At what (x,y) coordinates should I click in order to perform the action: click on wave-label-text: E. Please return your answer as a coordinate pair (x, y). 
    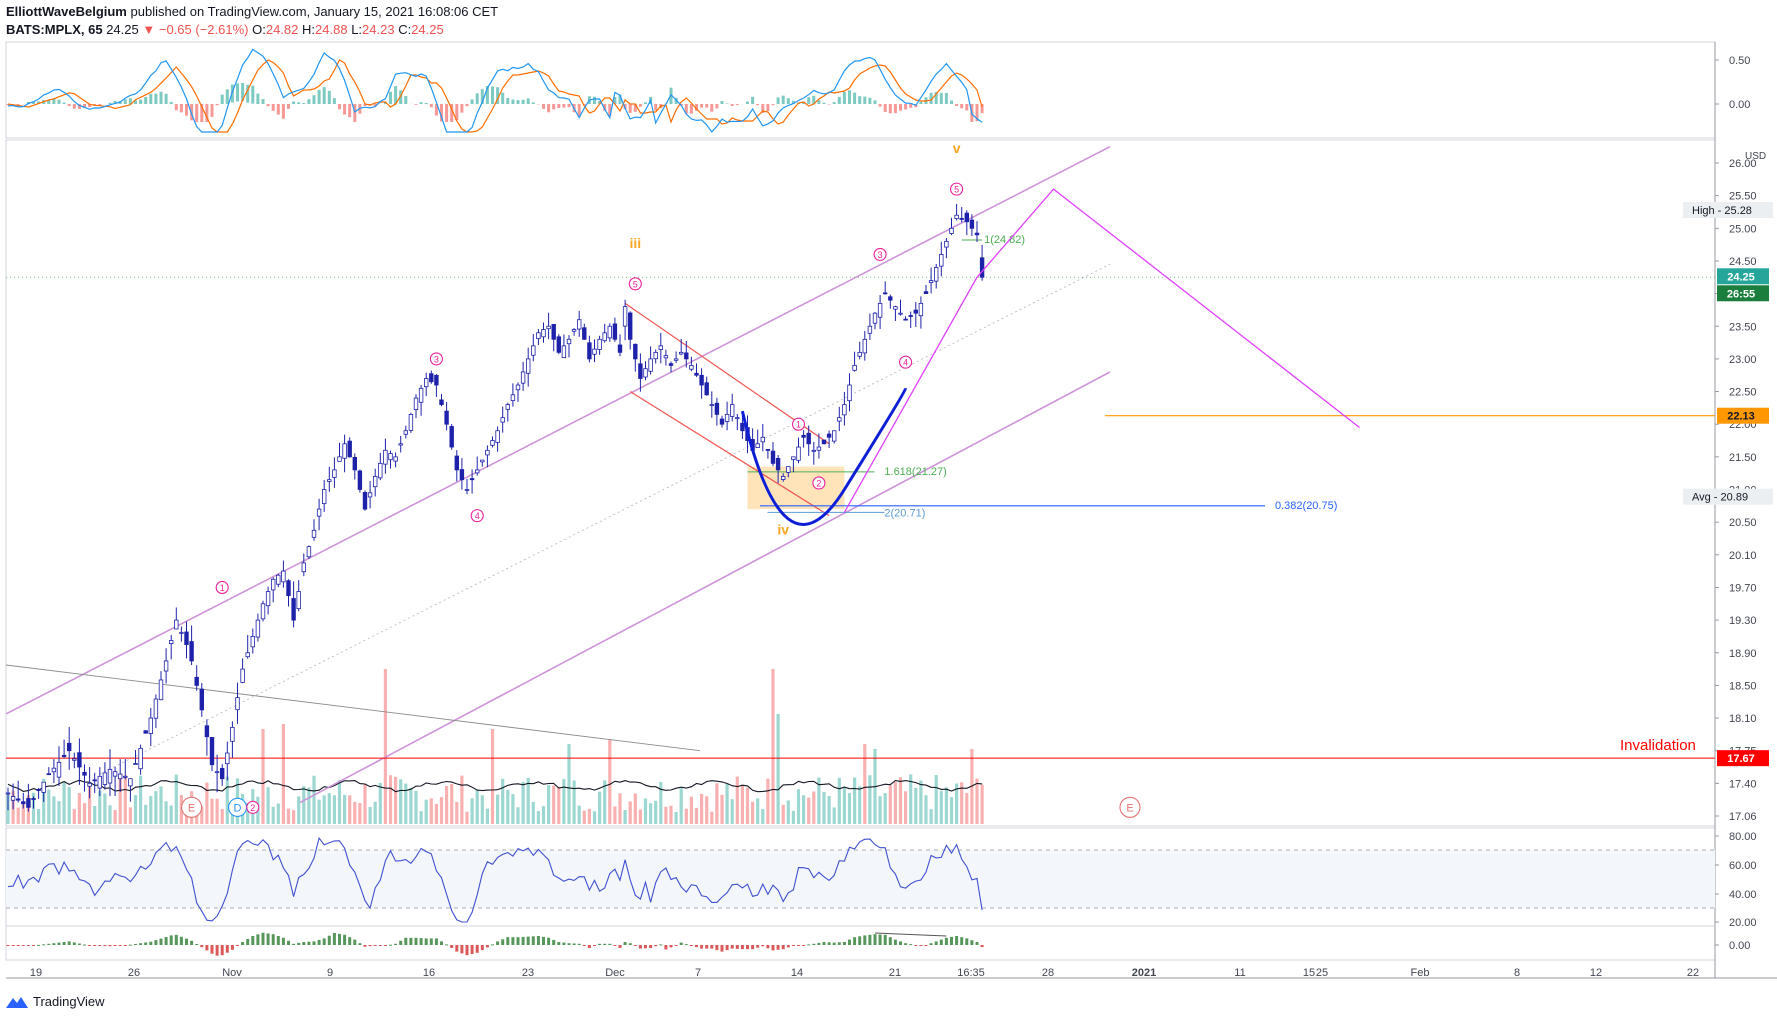
    Looking at the image, I should click on (191, 809).